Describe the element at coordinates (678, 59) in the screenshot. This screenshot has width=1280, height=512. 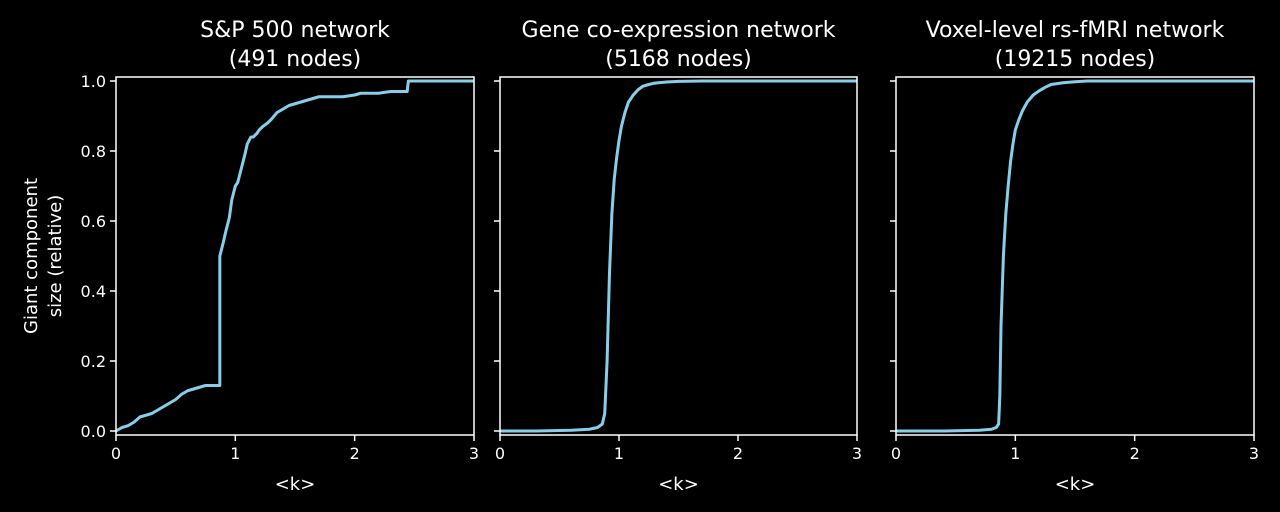
I see `panel-title-line2: (5168 nodes)` at that location.